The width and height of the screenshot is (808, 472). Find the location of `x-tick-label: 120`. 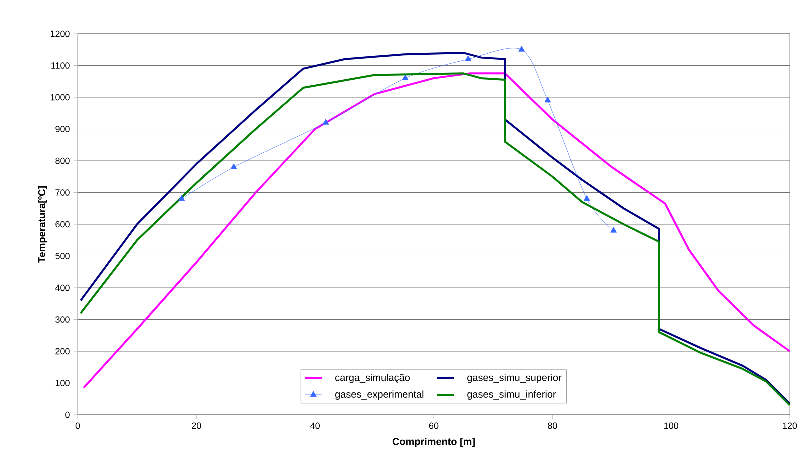

x-tick-label: 120 is located at coordinates (790, 426).